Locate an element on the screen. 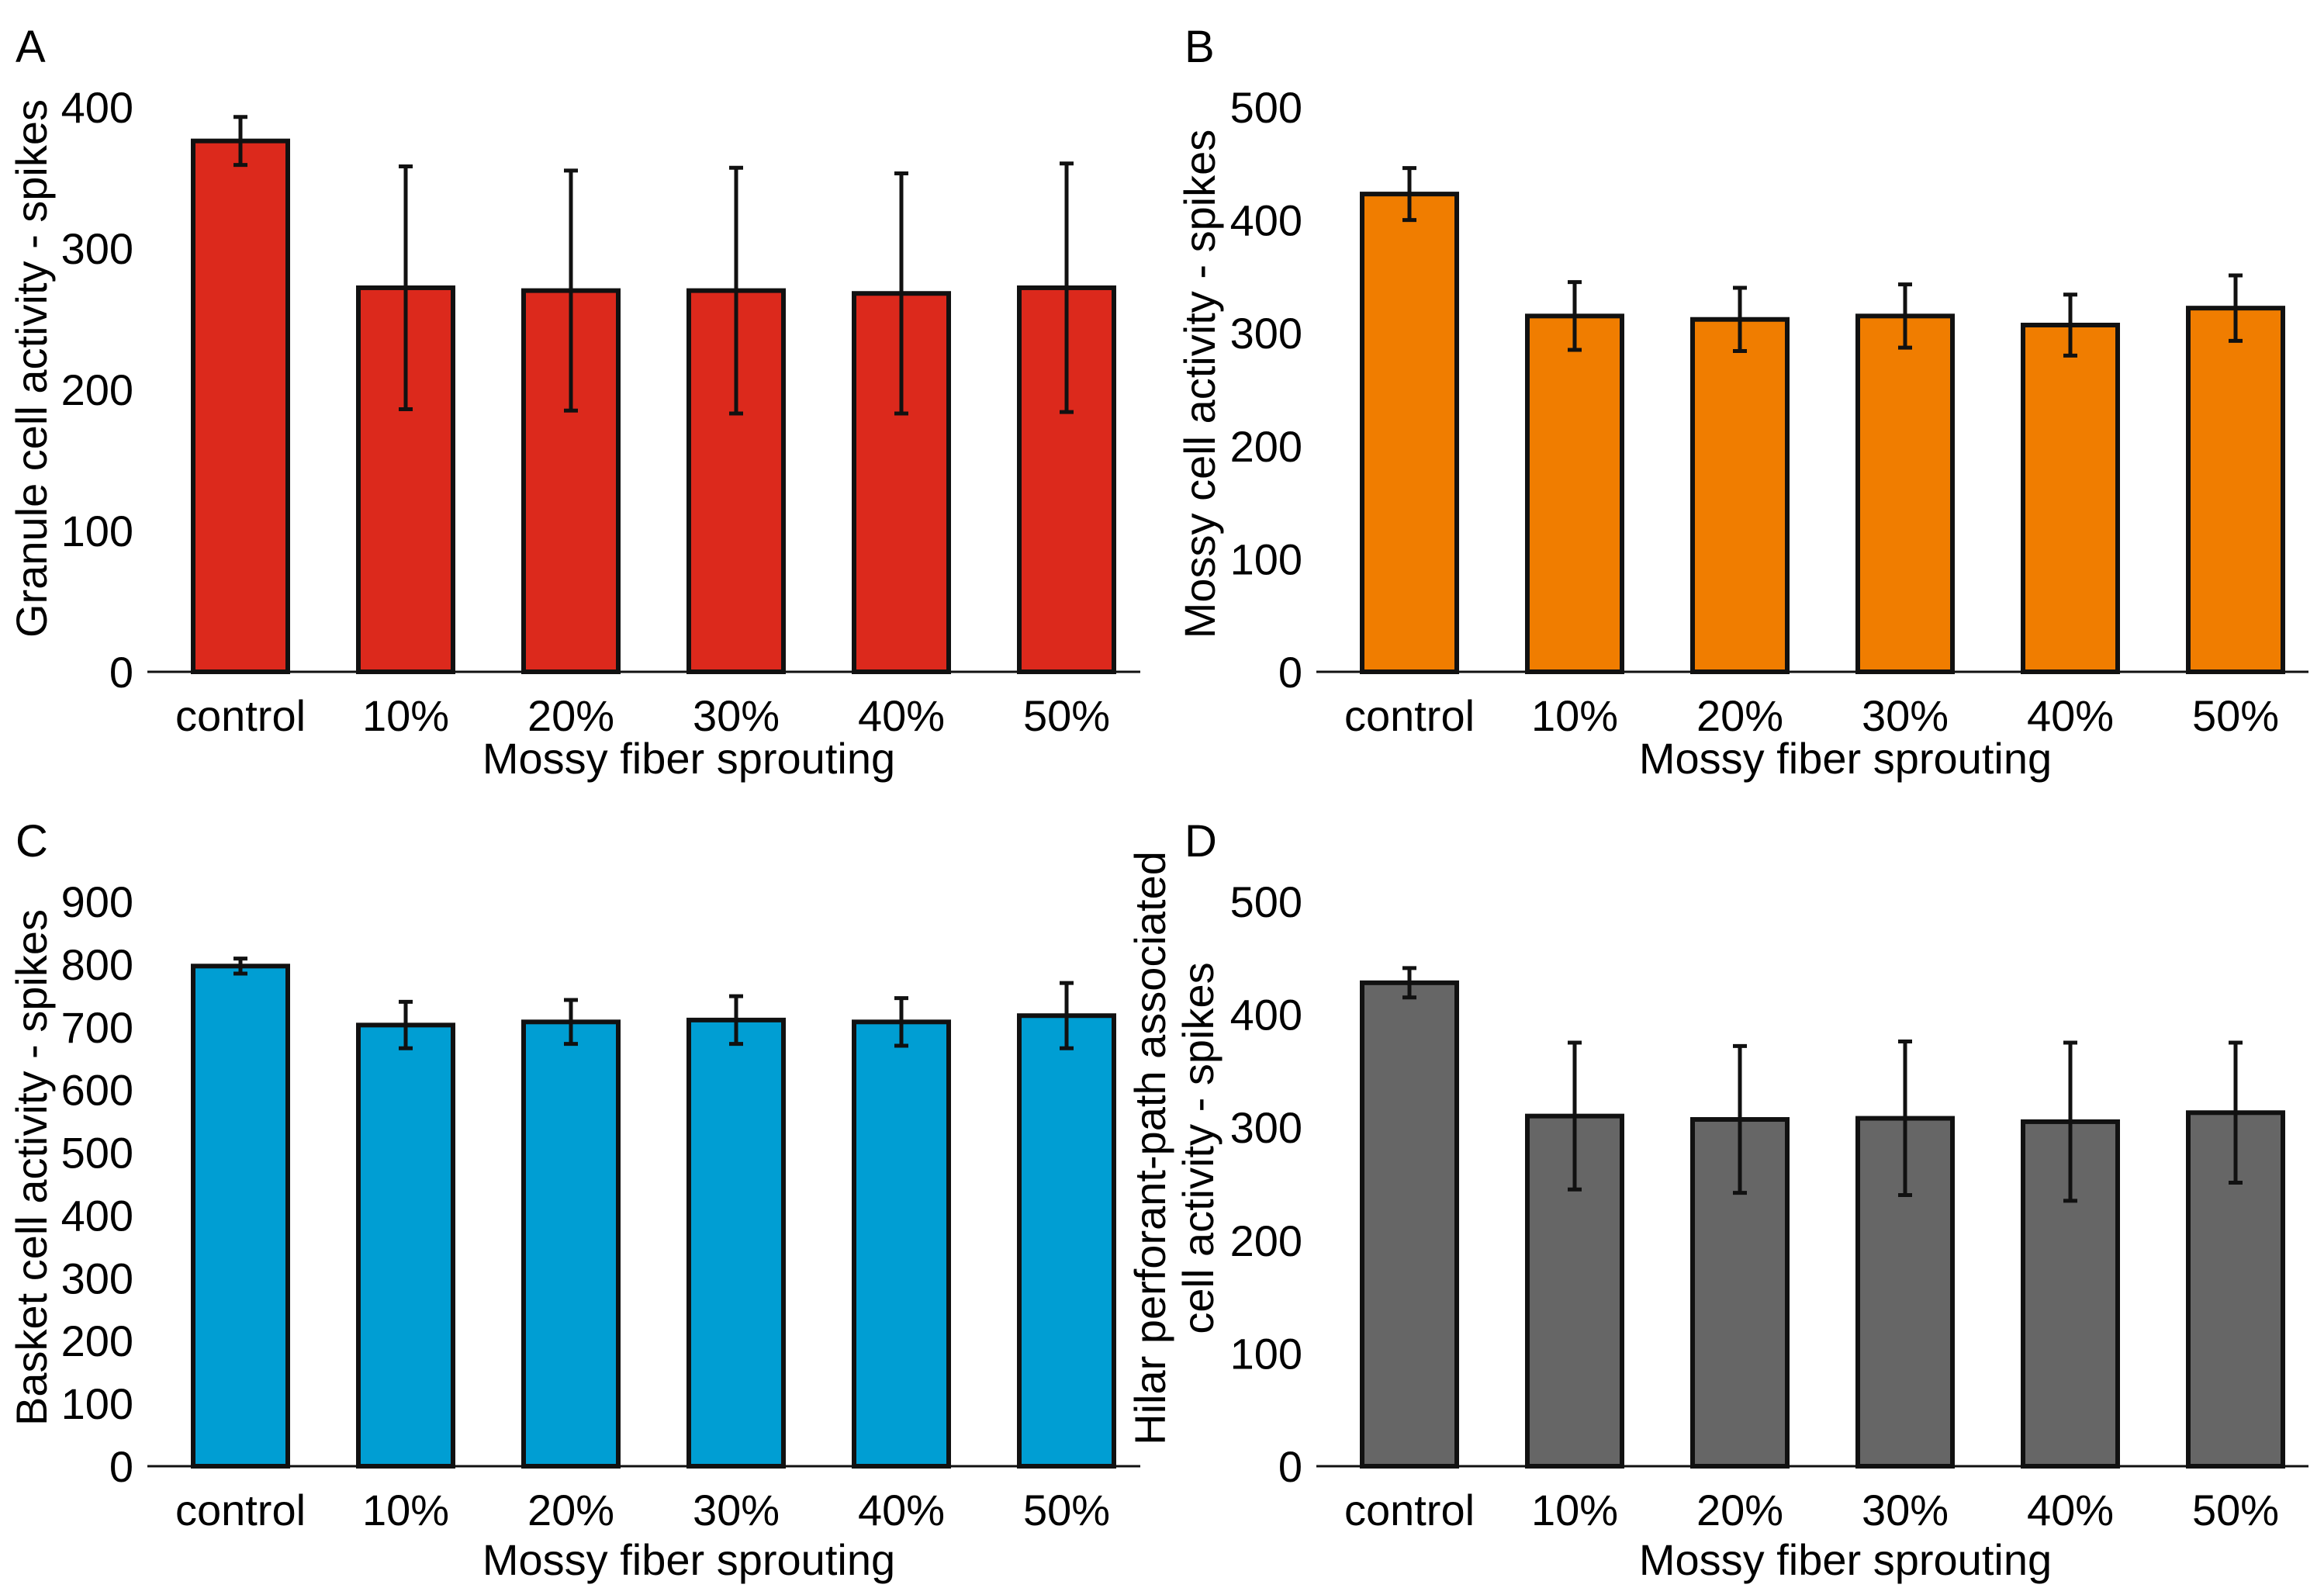 Image resolution: width=2324 pixels, height=1588 pixels. panel-label: B is located at coordinates (1199, 47).